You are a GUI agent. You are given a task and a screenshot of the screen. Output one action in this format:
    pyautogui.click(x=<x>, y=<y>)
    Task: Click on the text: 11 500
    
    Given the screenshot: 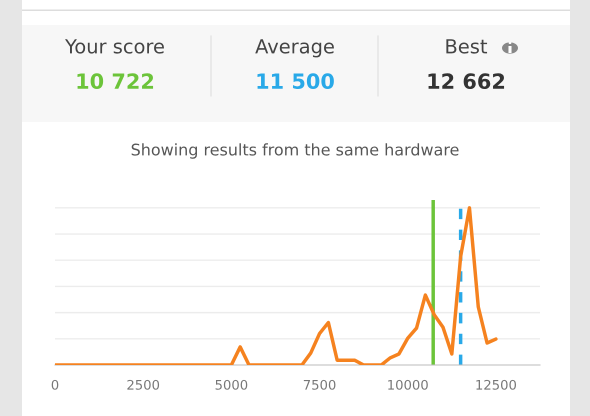 What is the action you would take?
    pyautogui.click(x=295, y=81)
    